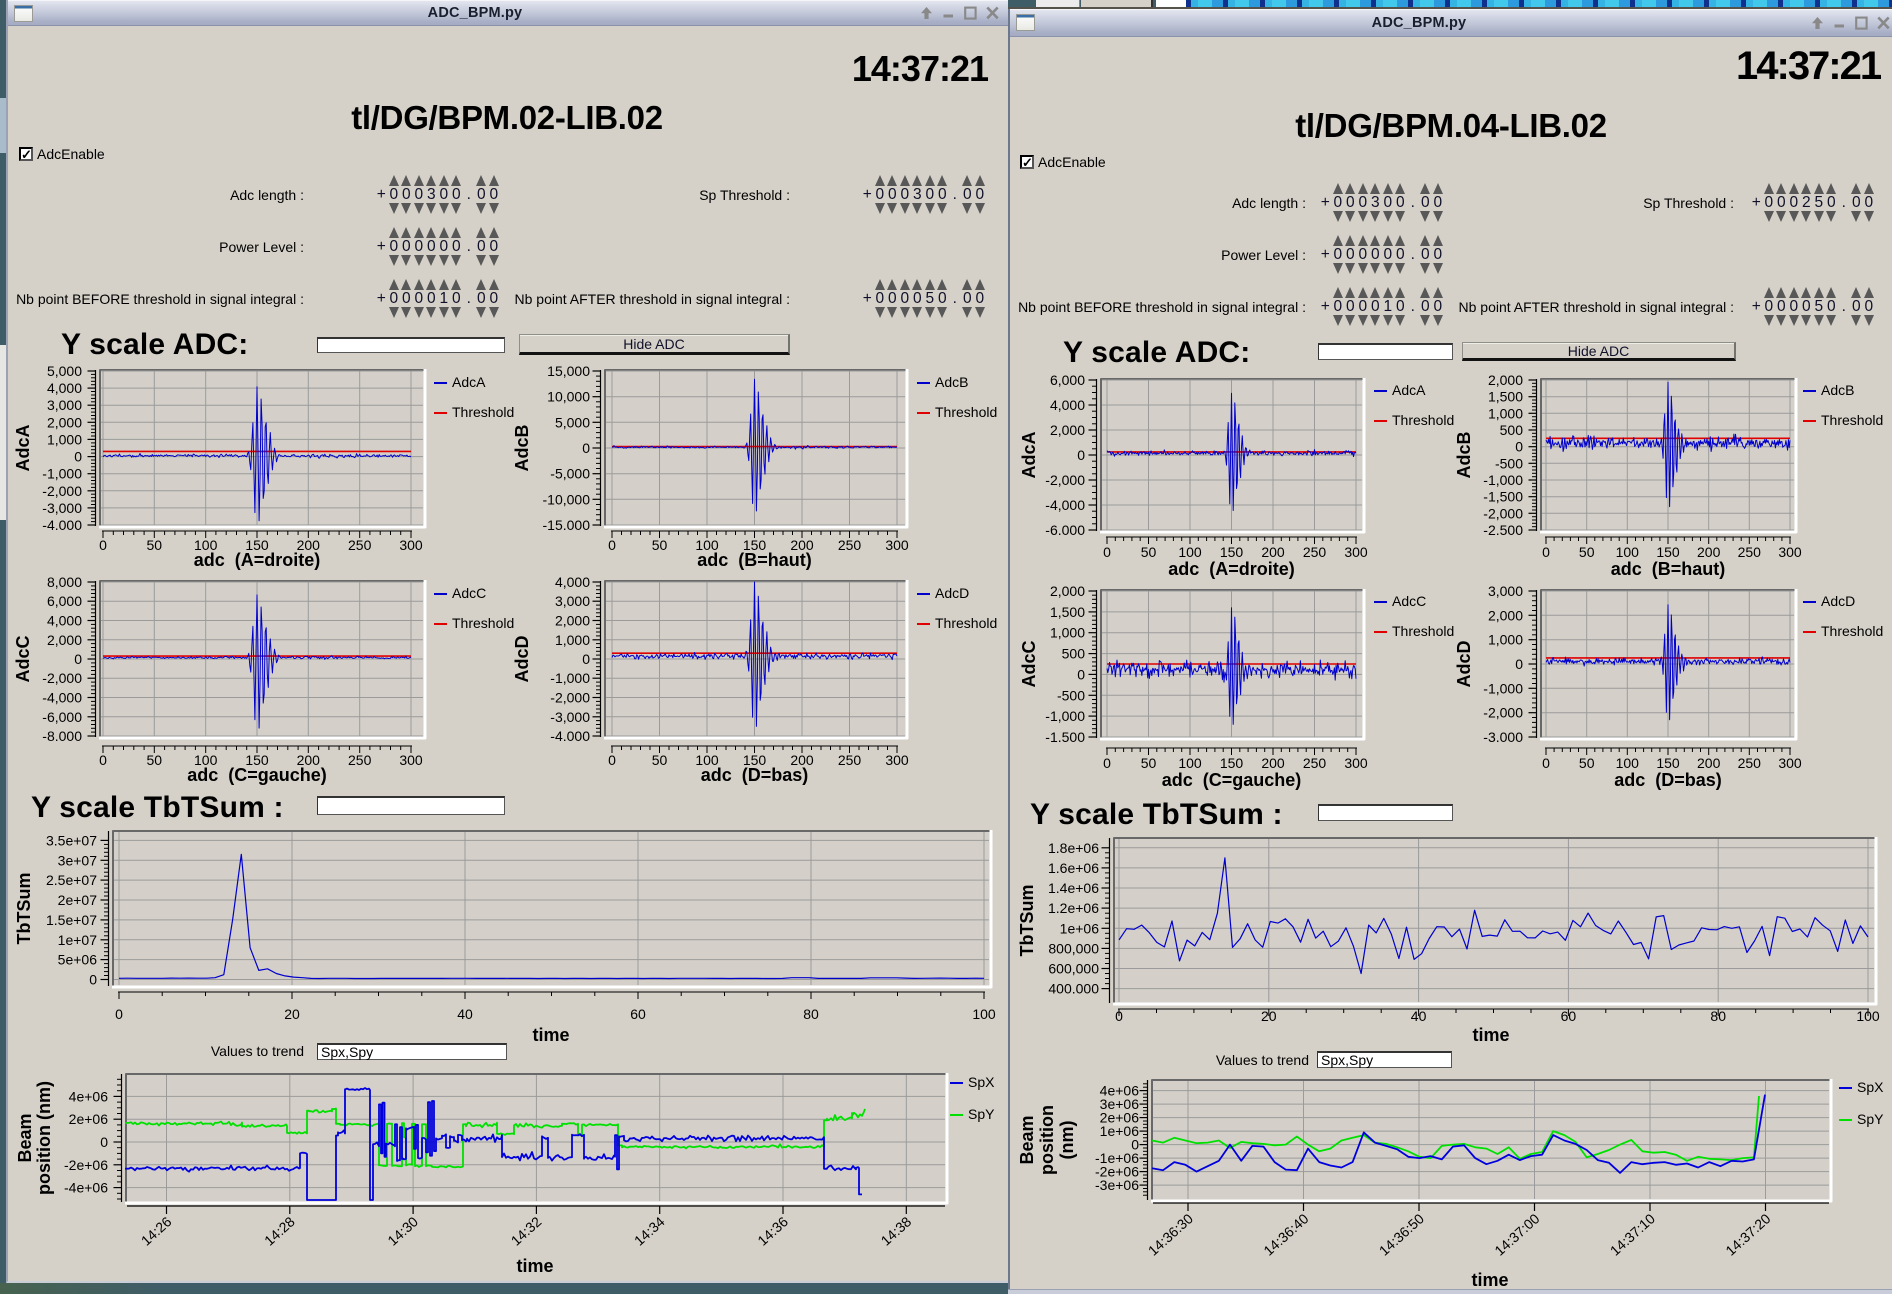 Image resolution: width=1892 pixels, height=1294 pixels. I want to click on svg-text: 5,000, so click(64, 371).